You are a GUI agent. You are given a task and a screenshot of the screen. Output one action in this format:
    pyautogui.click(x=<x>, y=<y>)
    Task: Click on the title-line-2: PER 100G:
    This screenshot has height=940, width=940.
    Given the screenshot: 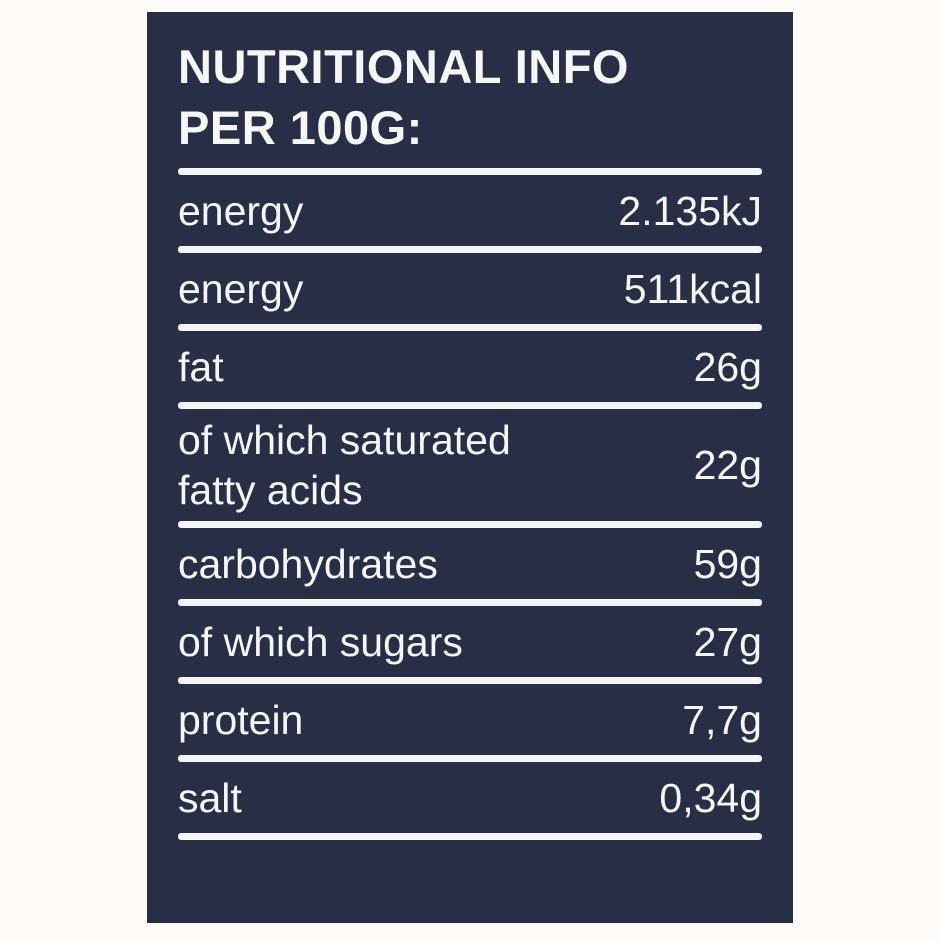 What is the action you would take?
    pyautogui.click(x=300, y=128)
    